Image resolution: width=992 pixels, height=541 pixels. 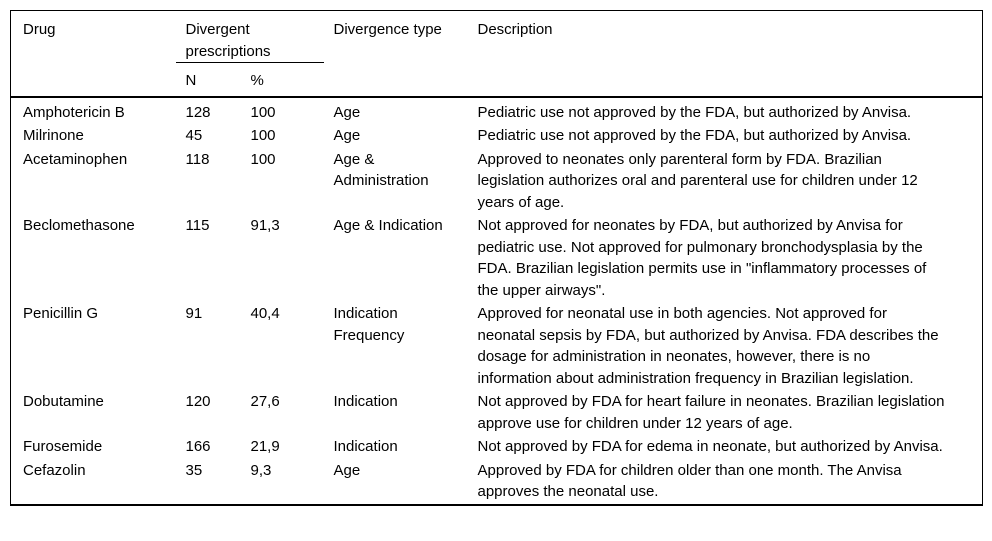 What do you see at coordinates (194, 135) in the screenshot?
I see `n-value: 45` at bounding box center [194, 135].